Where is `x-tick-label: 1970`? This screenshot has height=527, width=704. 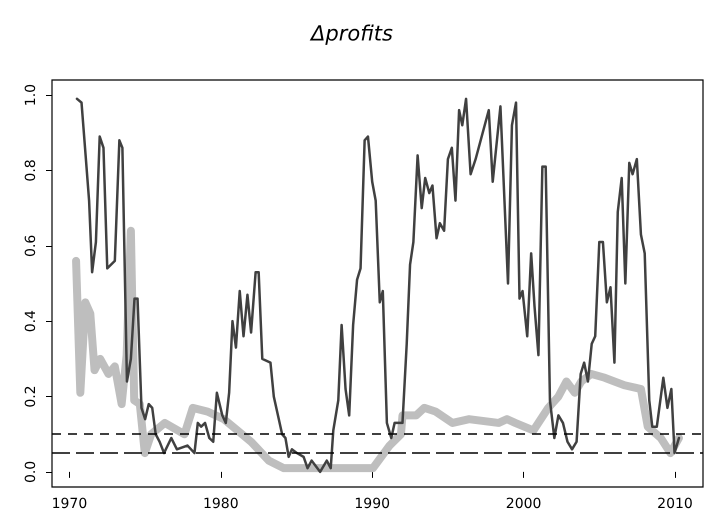
x-tick-label: 1970 is located at coordinates (70, 504).